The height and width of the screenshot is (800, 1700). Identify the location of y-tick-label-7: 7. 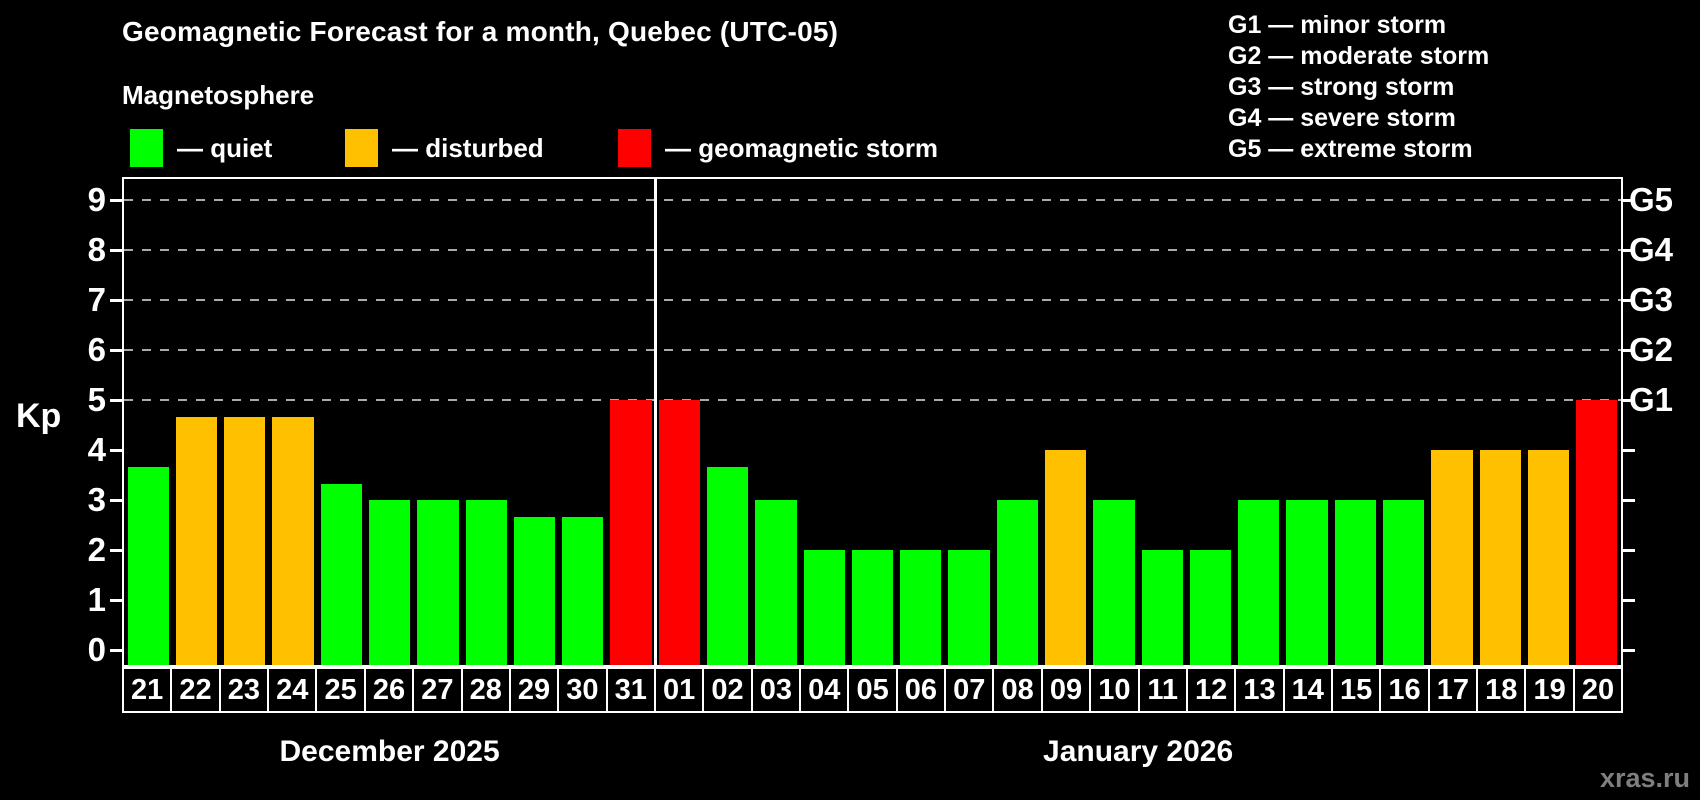
(96, 299).